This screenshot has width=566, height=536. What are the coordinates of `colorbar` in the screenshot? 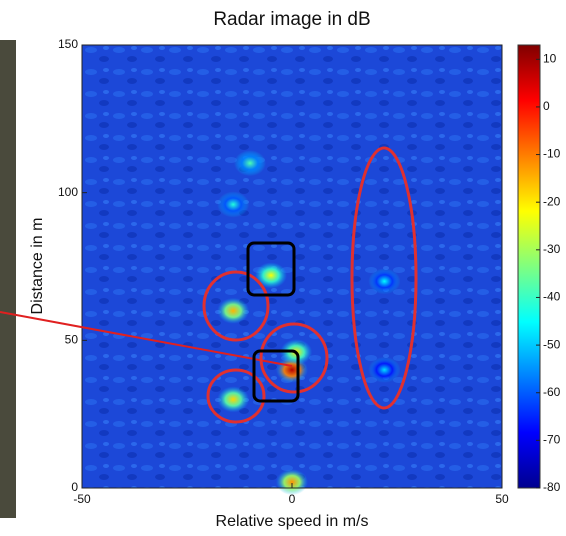 It's located at (529, 266).